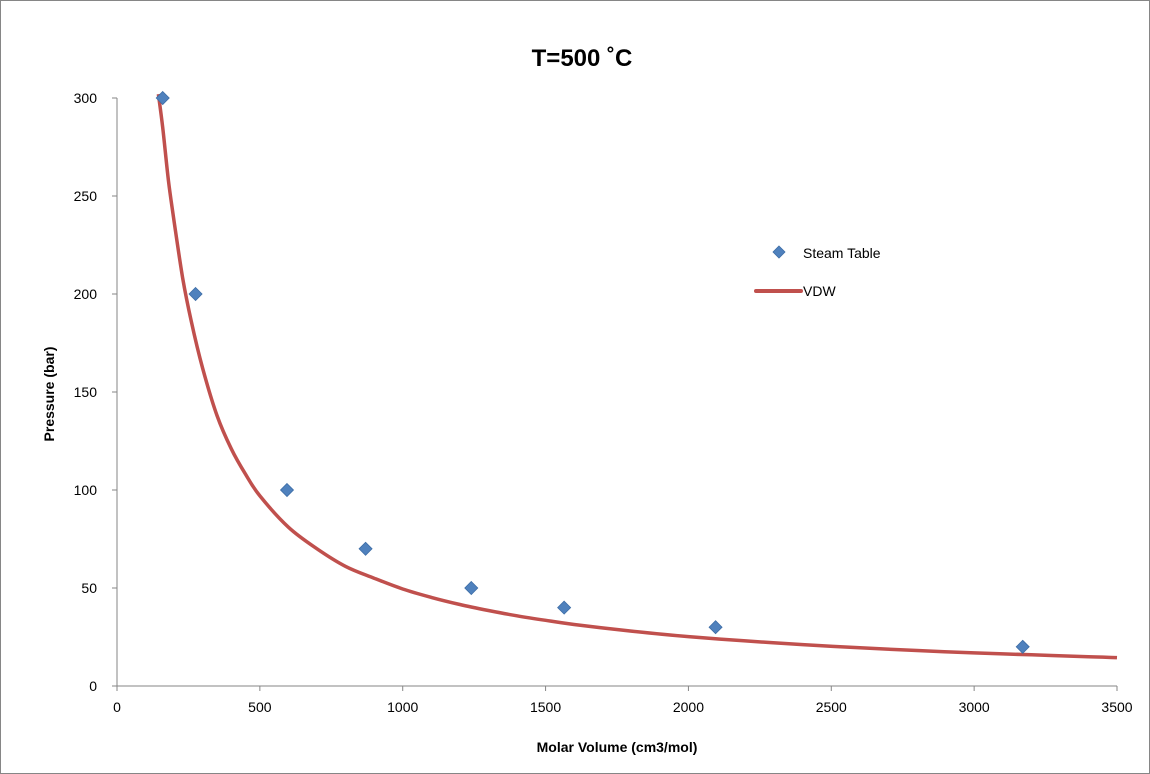  What do you see at coordinates (86, 98) in the screenshot?
I see `y-tick-label: 300` at bounding box center [86, 98].